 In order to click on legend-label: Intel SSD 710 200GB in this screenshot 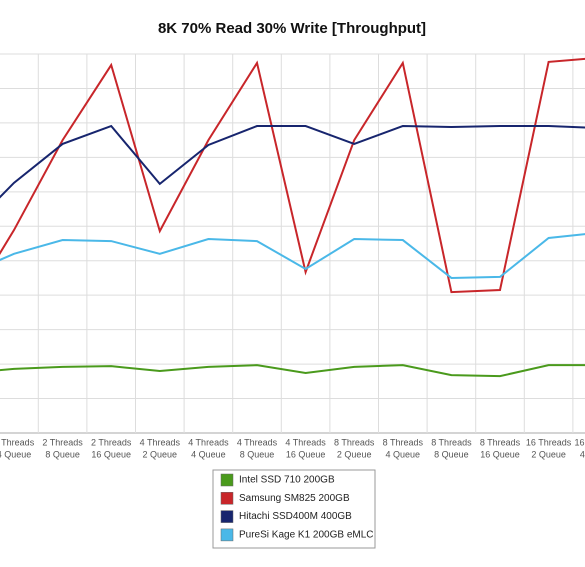, I will do `click(287, 480)`.